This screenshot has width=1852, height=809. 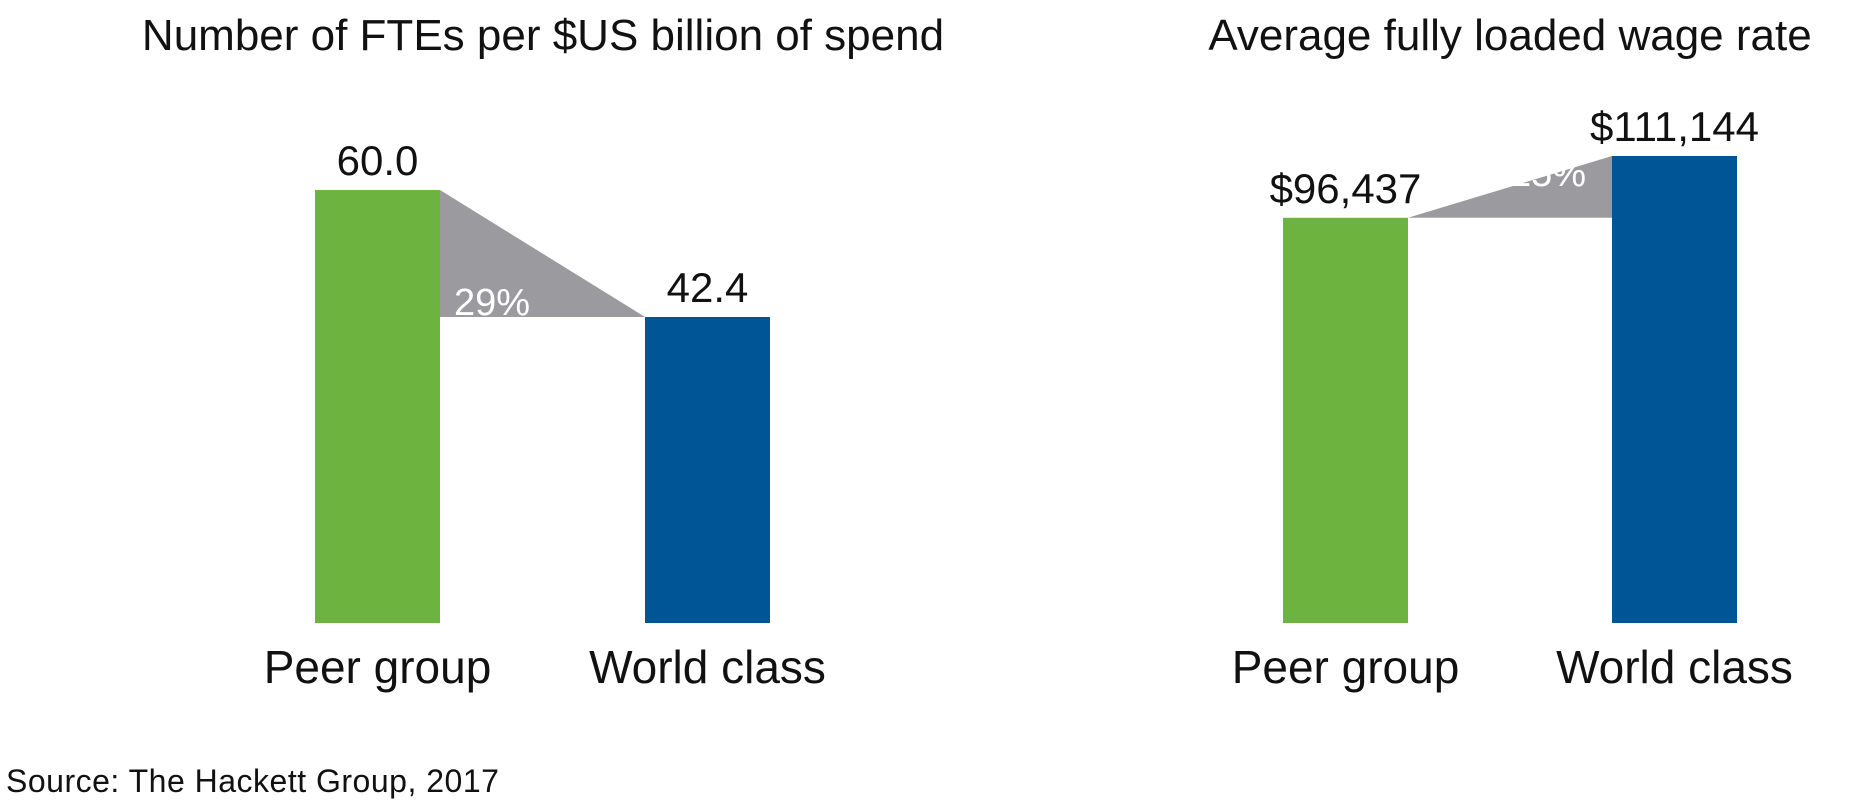 I want to click on chart-wage-difference-label: 15%, so click(x=1548, y=174).